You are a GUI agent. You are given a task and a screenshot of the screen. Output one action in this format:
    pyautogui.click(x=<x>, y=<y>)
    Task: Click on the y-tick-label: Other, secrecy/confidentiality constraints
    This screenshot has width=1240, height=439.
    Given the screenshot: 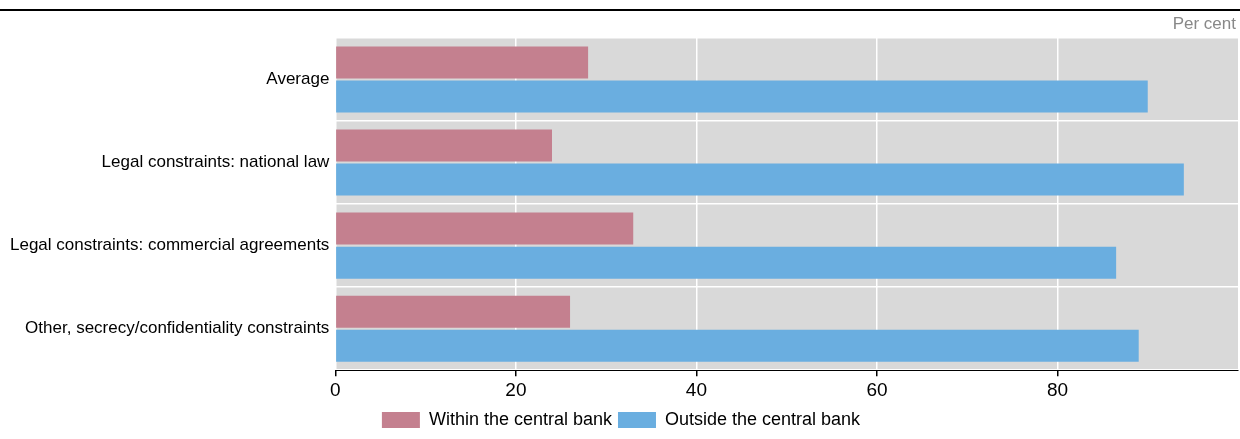 What is the action you would take?
    pyautogui.click(x=177, y=328)
    